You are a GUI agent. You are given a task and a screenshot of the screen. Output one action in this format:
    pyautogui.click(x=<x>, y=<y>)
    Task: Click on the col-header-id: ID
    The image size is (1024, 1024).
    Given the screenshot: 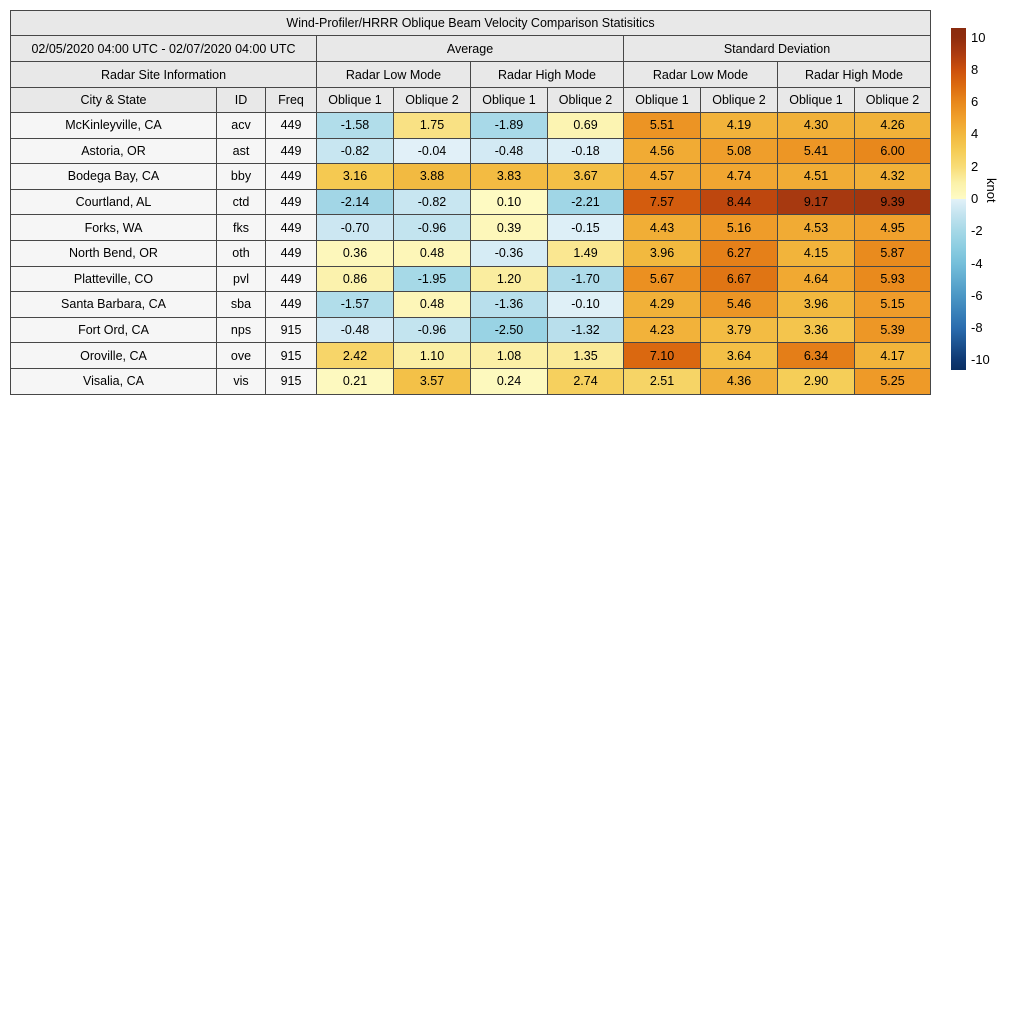 What is the action you would take?
    pyautogui.click(x=241, y=100)
    